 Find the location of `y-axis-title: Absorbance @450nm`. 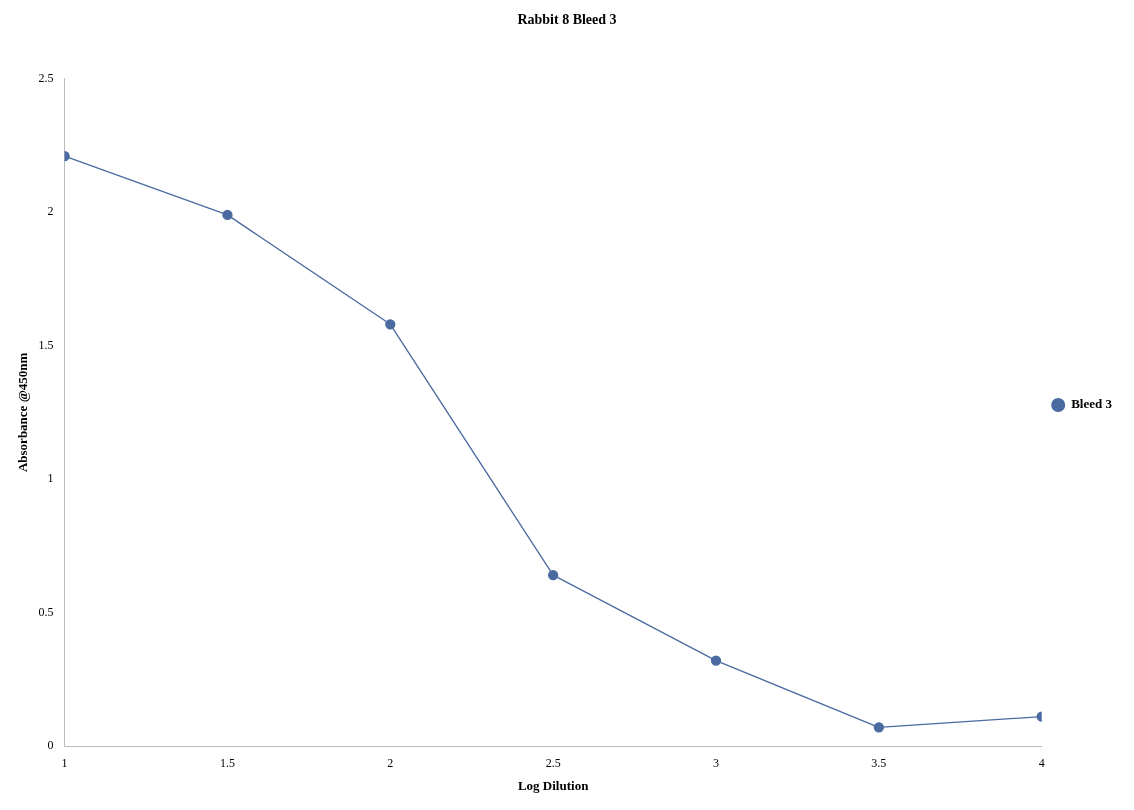

y-axis-title: Absorbance @450nm is located at coordinates (23, 412).